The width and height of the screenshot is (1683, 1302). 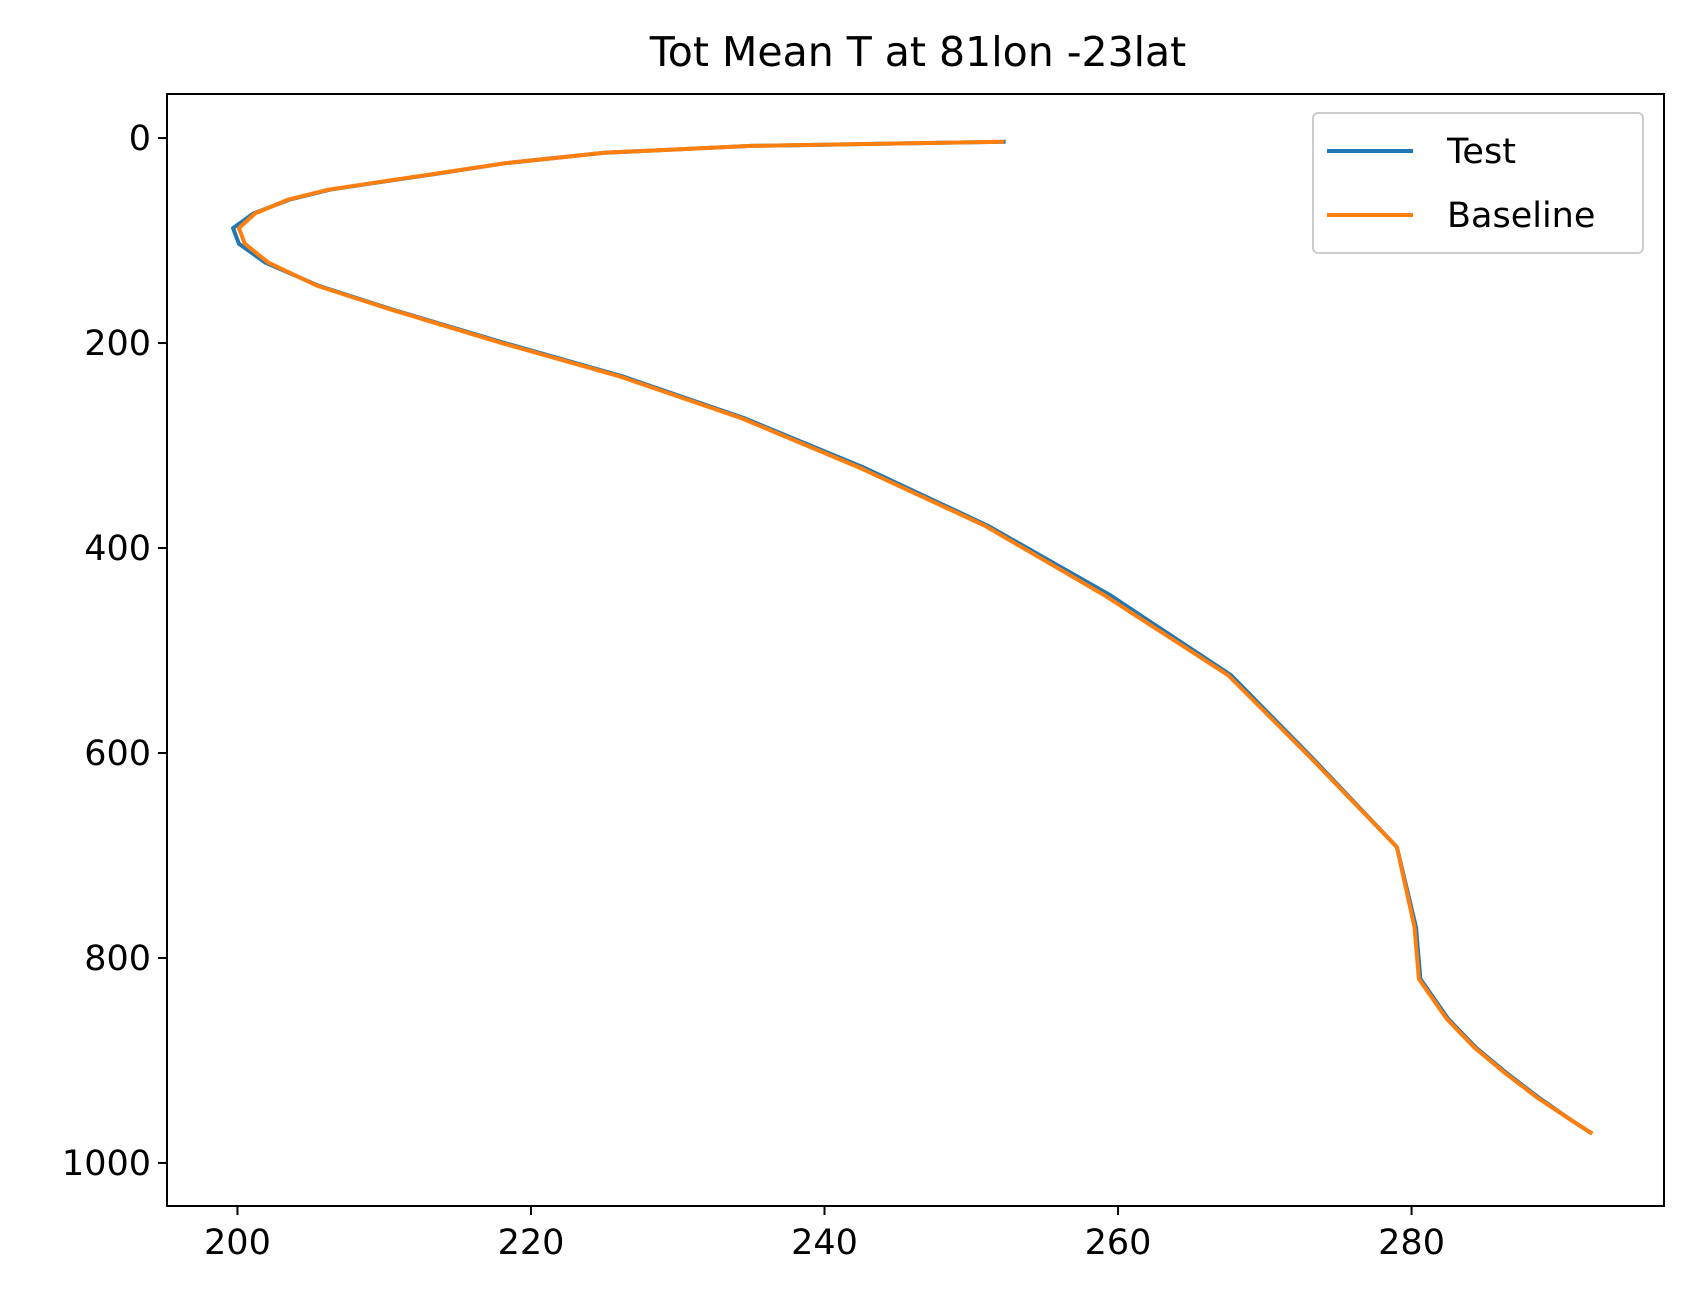 I want to click on y-tick-label: 0, so click(x=140, y=139).